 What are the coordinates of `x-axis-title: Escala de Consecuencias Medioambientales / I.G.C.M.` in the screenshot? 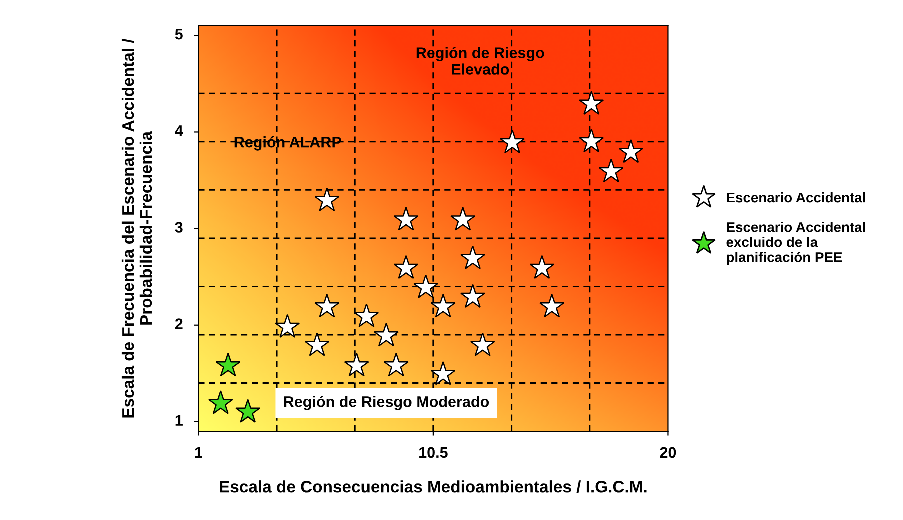 It's located at (433, 486).